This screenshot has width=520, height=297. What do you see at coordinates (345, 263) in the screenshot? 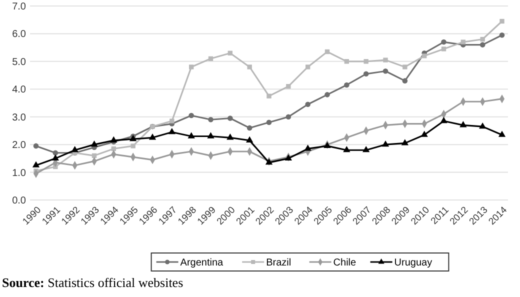
I see `legend-label: Chile` at bounding box center [345, 263].